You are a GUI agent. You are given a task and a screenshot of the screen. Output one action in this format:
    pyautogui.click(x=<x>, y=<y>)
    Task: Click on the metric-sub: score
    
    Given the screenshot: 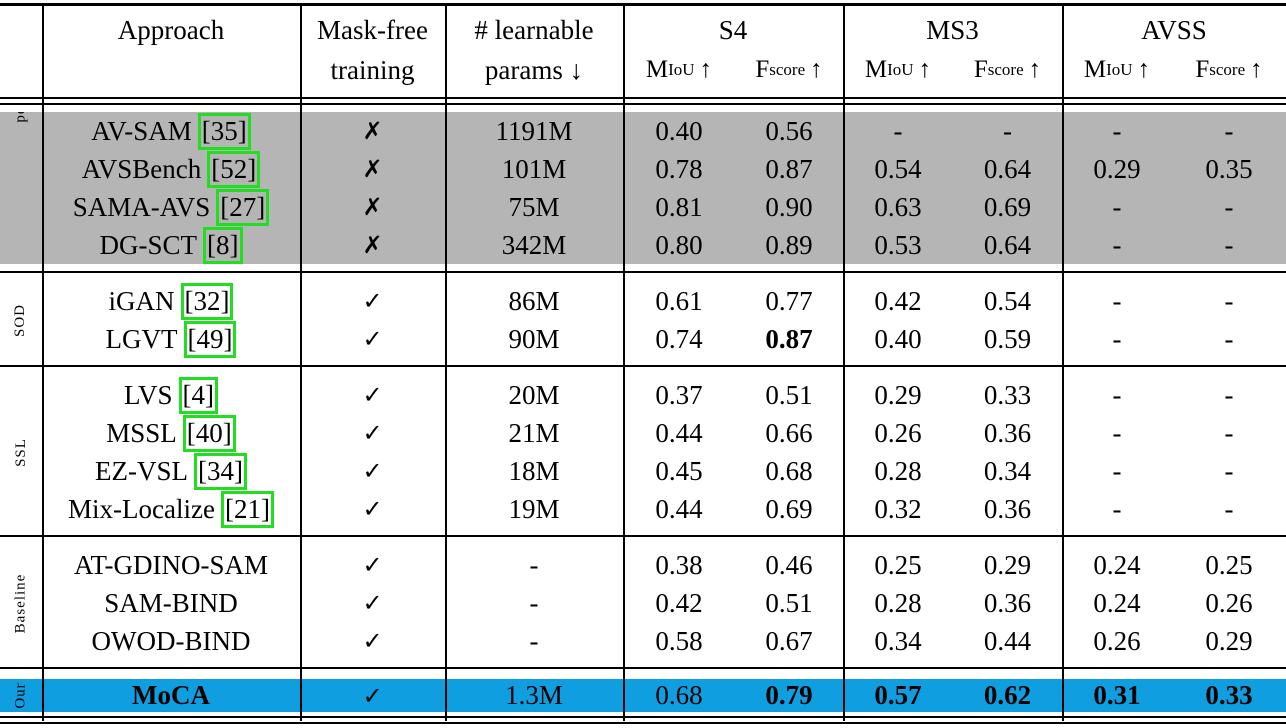 What is the action you would take?
    pyautogui.click(x=1005, y=69)
    